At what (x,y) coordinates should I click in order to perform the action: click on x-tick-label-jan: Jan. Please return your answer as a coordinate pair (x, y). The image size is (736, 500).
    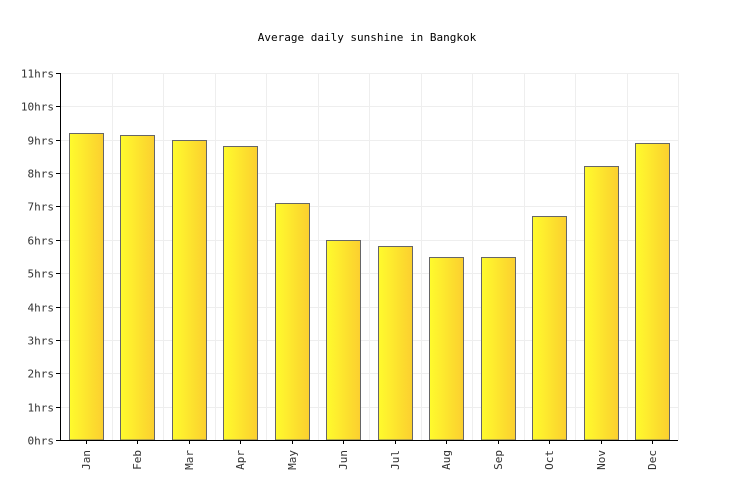
    Looking at the image, I should click on (86, 460).